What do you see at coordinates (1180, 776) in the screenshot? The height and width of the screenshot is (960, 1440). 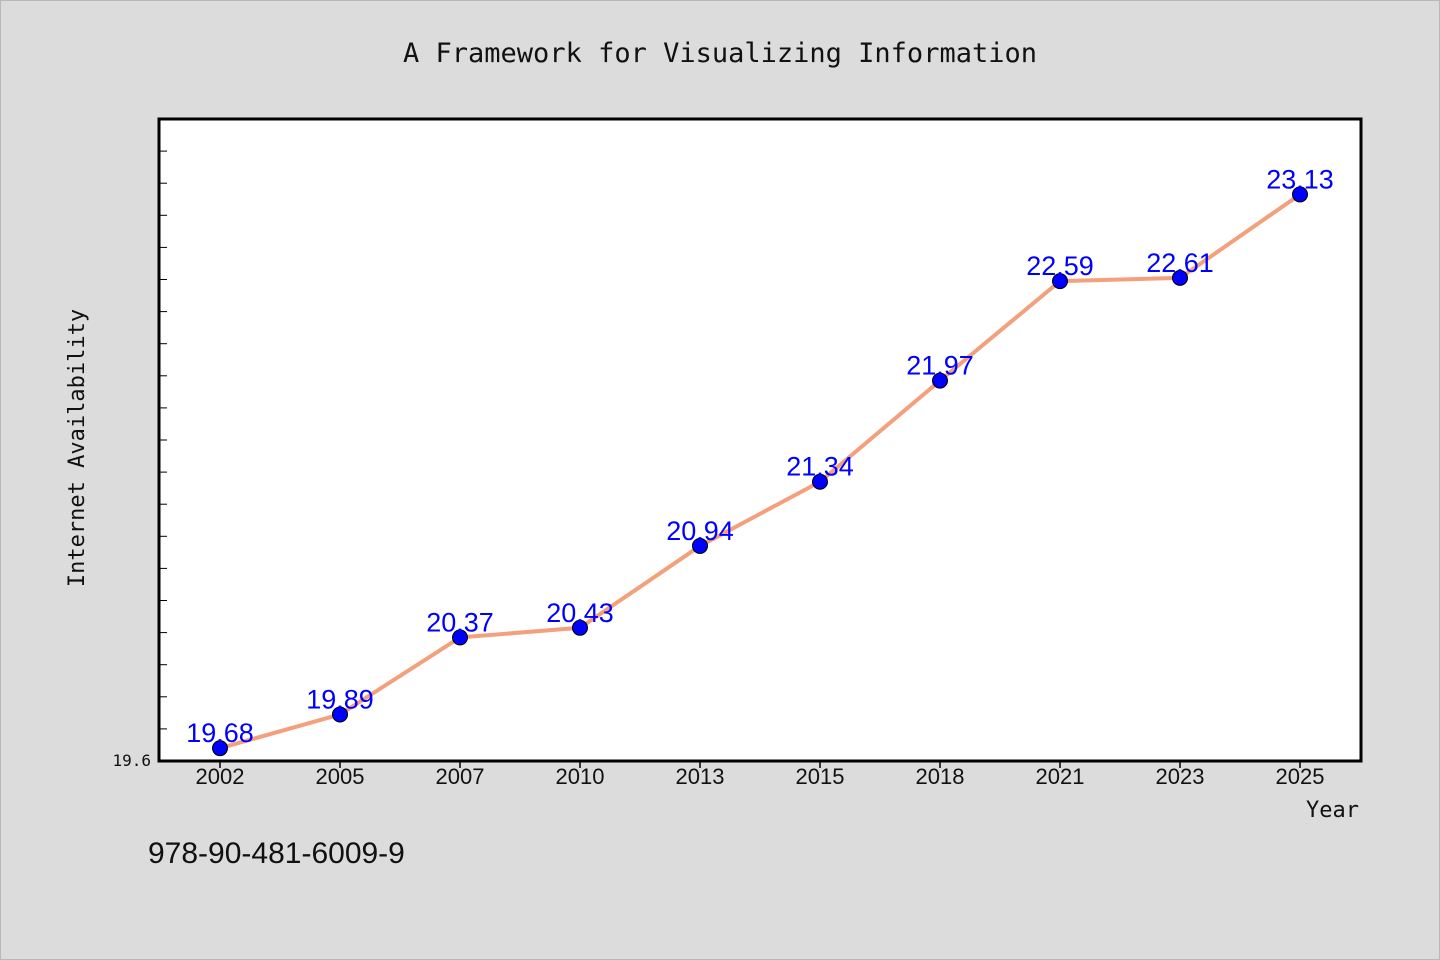 I see `x-tick-label: 2023` at bounding box center [1180, 776].